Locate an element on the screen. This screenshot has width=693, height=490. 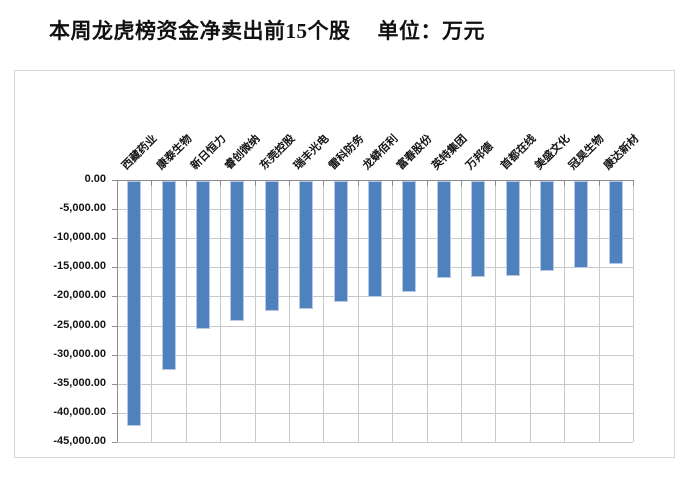
y-tick-label: -5,000.00 is located at coordinates (82, 208).